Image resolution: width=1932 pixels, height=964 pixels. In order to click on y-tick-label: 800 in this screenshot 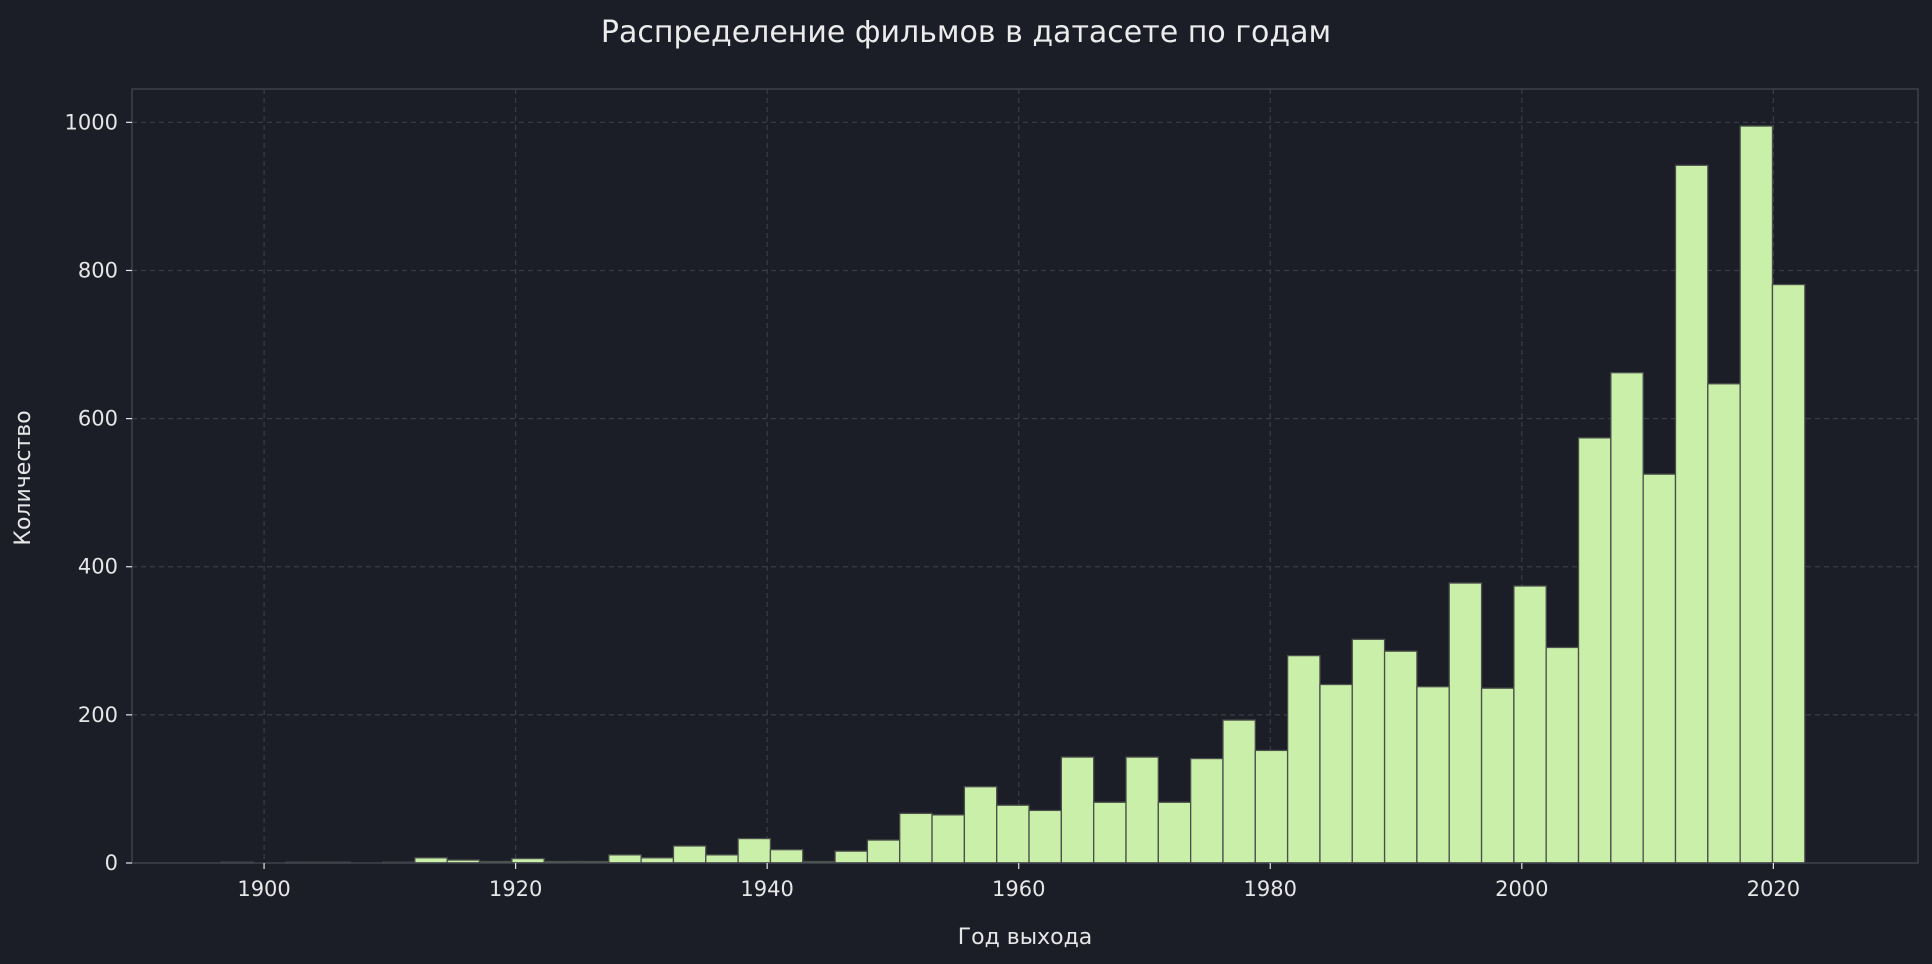, I will do `click(98, 270)`.